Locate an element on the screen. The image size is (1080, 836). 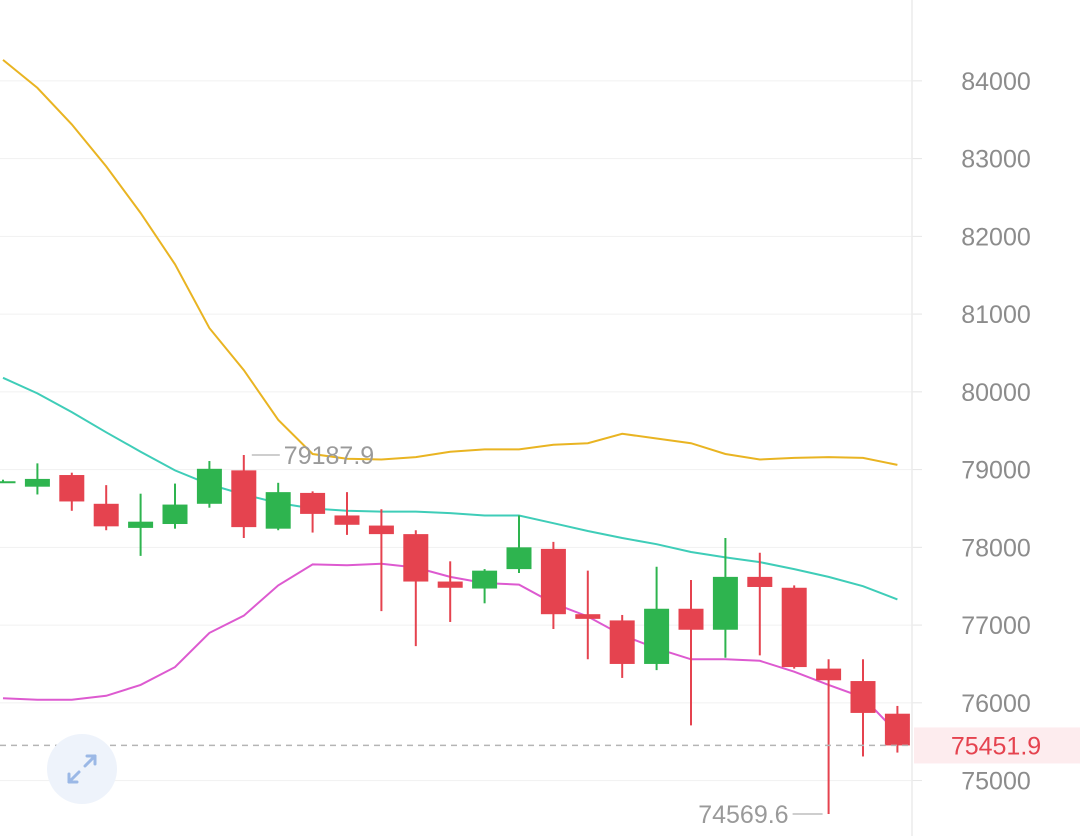
expand-arrows-icon is located at coordinates (82, 769).